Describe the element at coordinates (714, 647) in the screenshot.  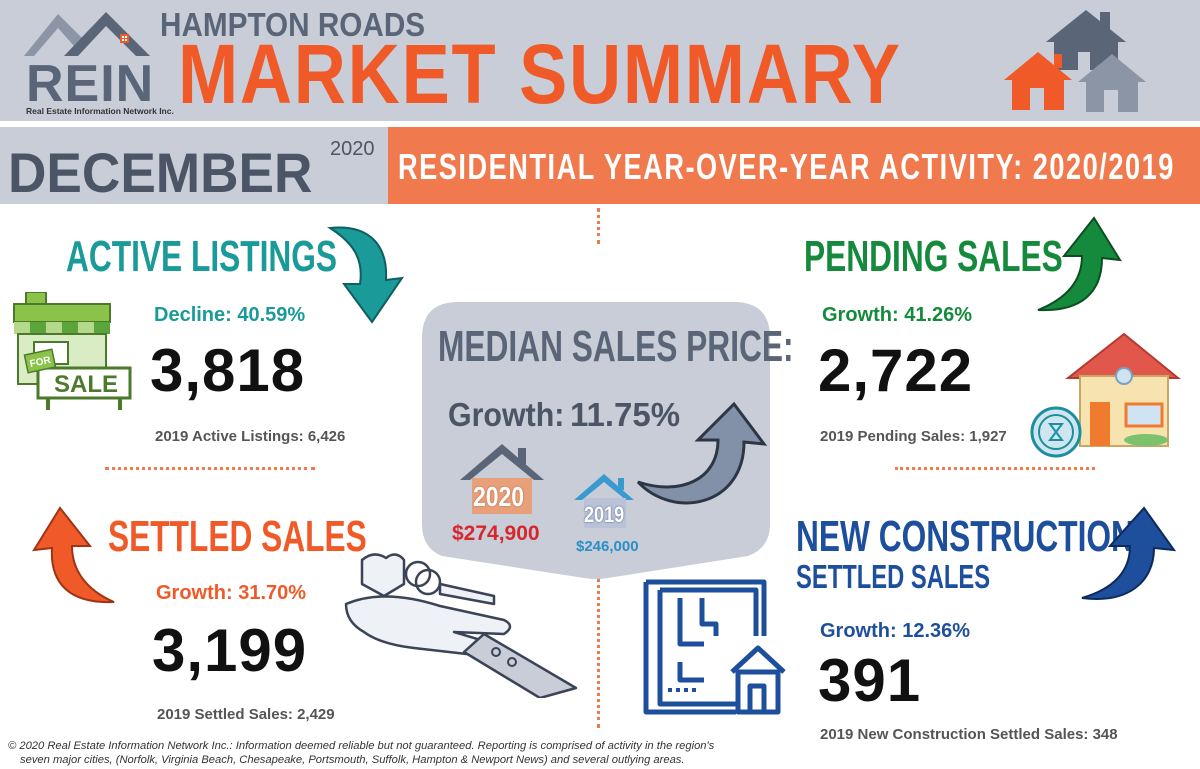
I see `floor-plan-icon` at that location.